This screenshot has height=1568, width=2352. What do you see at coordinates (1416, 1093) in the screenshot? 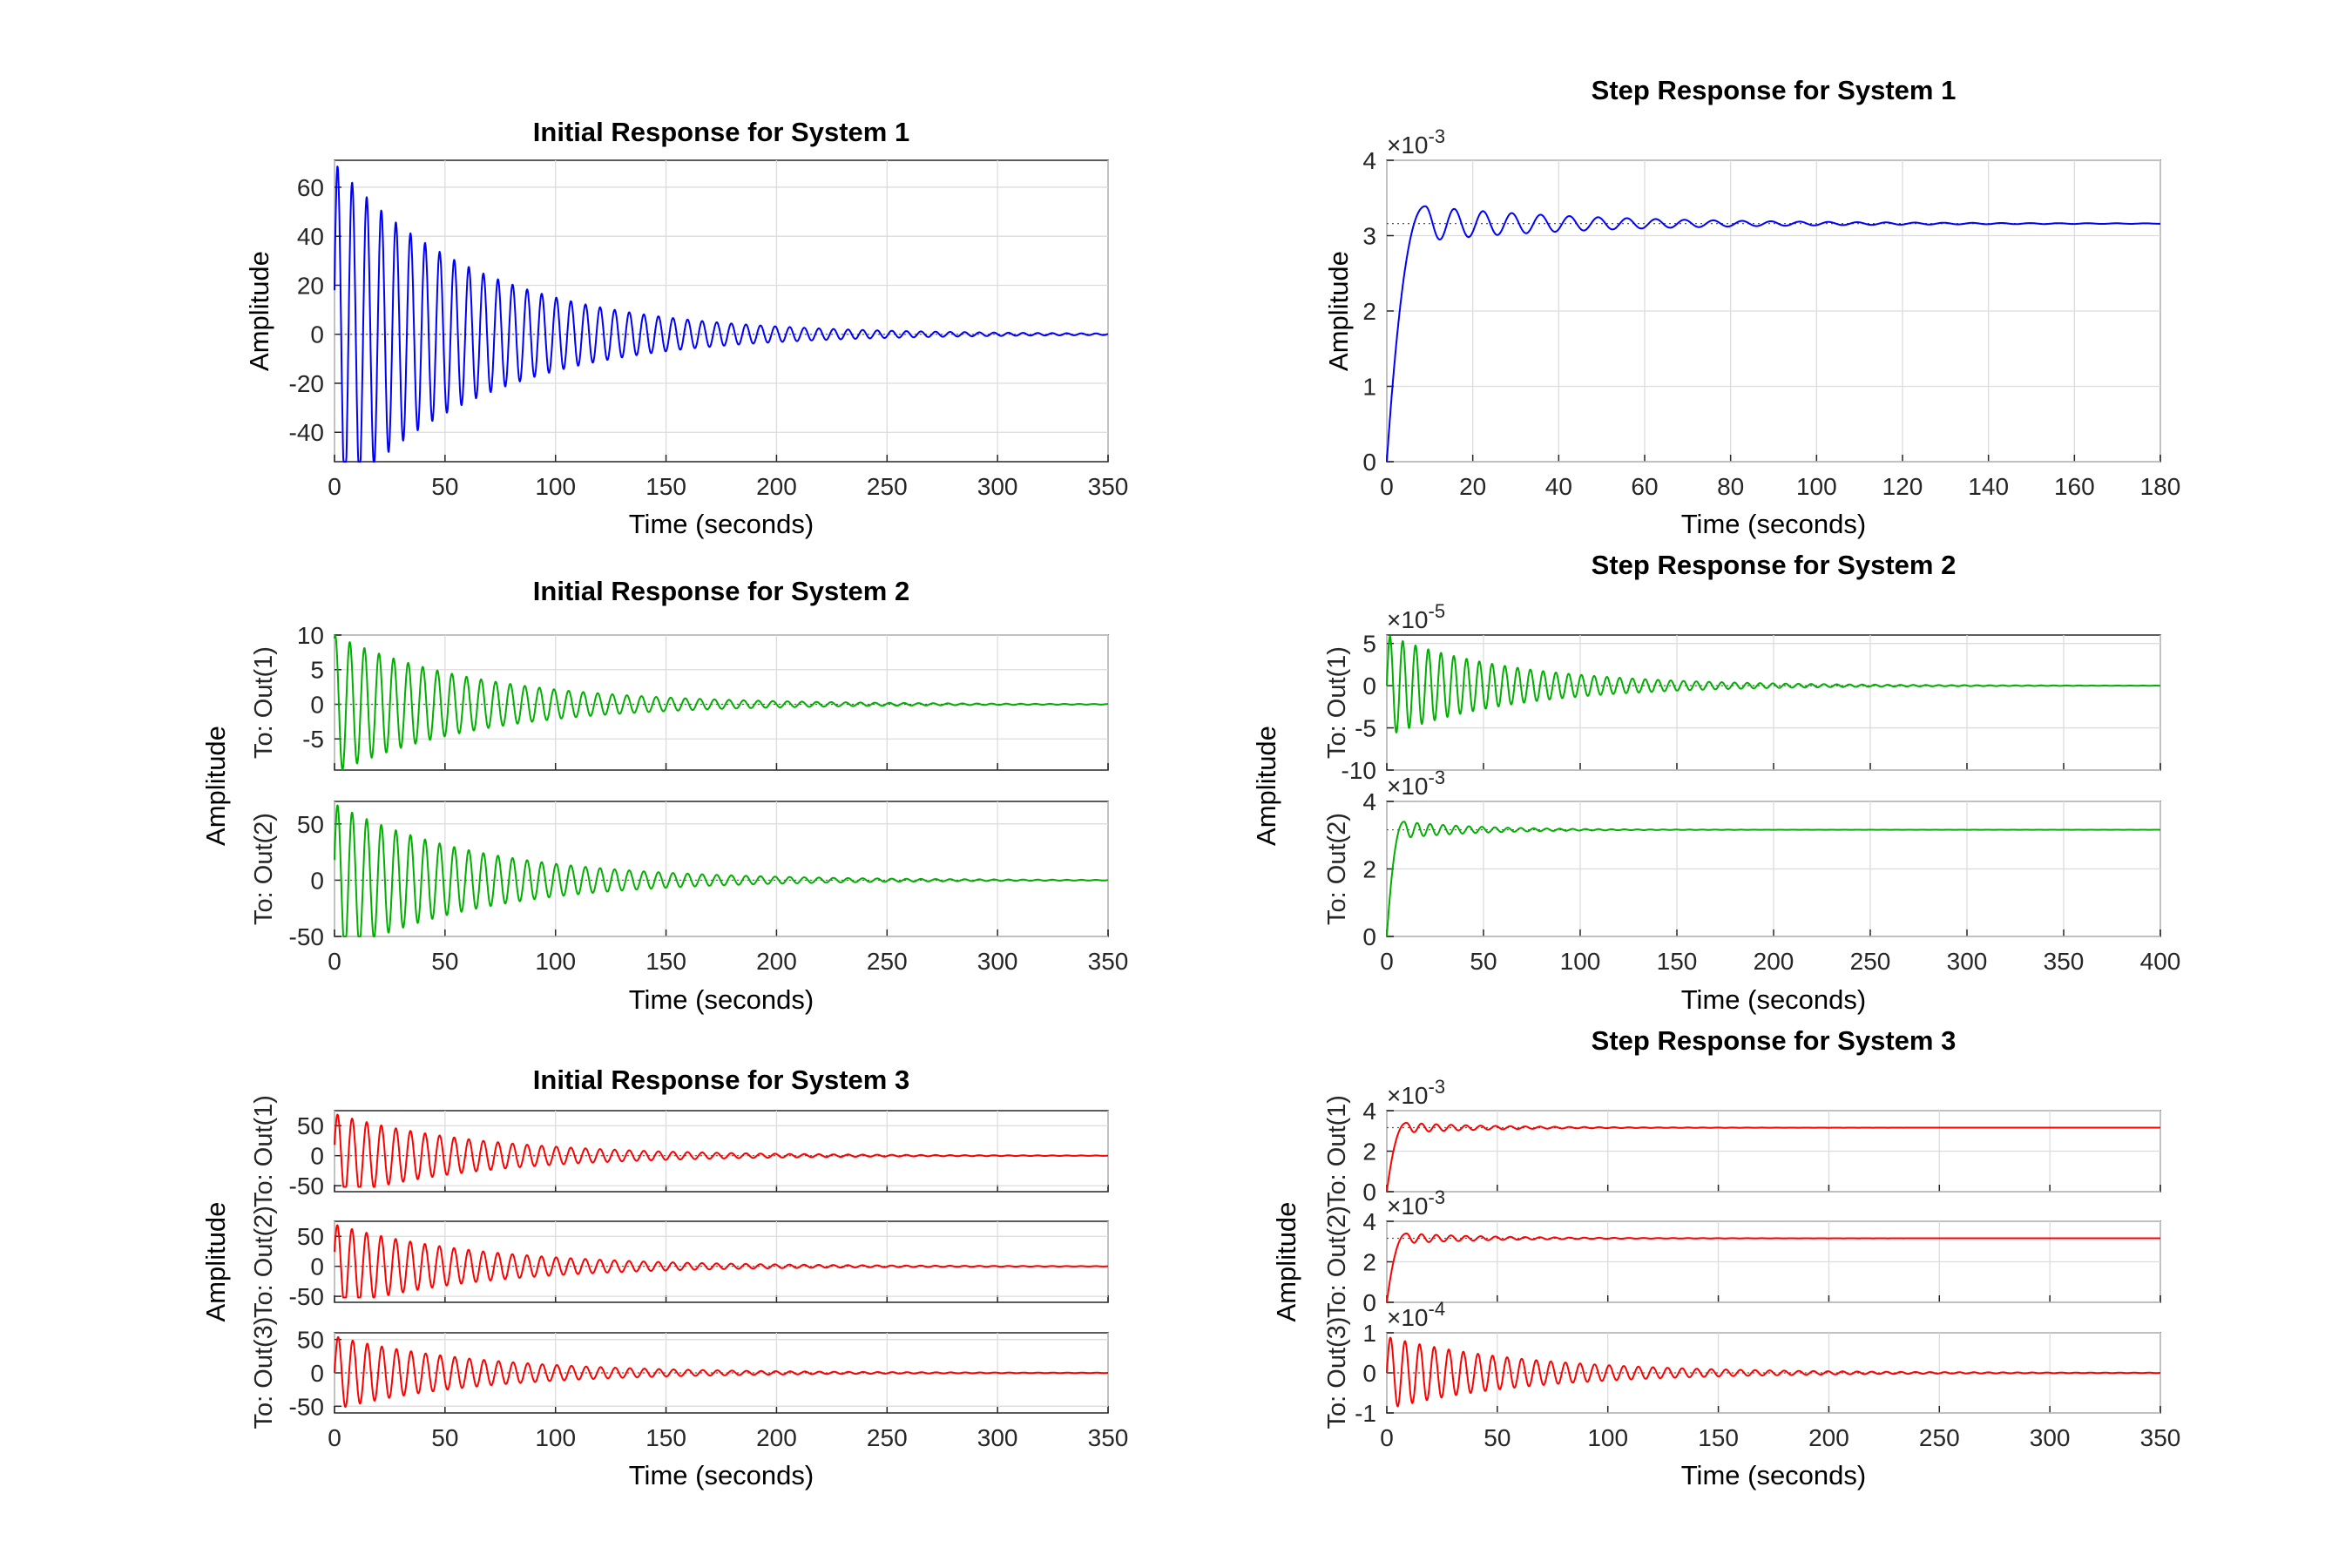
I see `y-exponent-label: ×10⁻³` at bounding box center [1416, 1093].